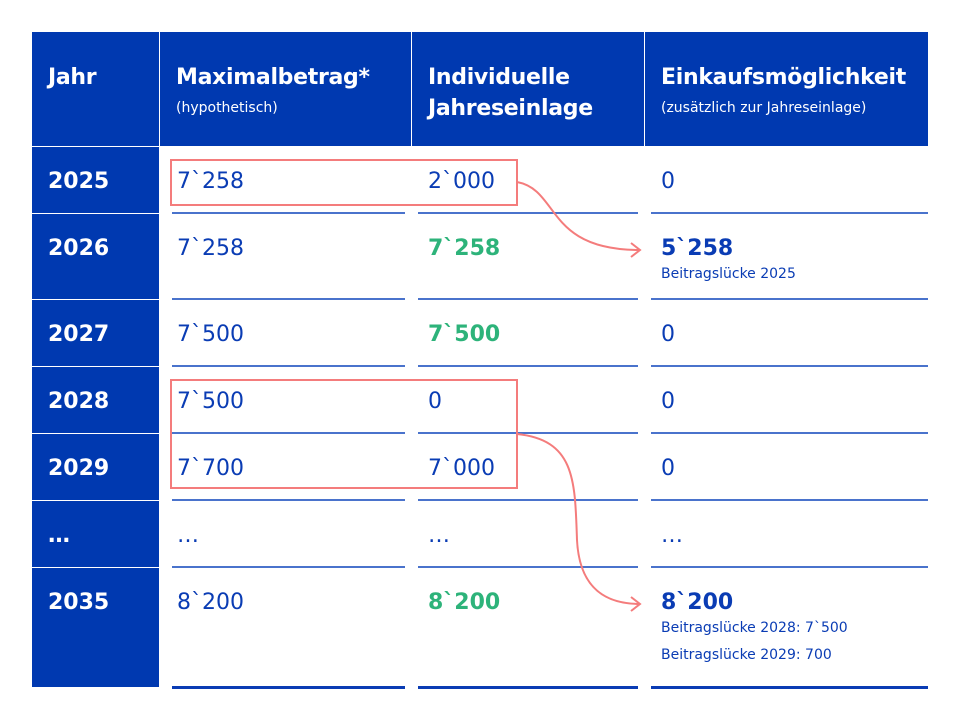 This screenshot has width=960, height=720. I want to click on header-maximalbetrag: Maximalbetrag* (hypothetisch), so click(285, 89).